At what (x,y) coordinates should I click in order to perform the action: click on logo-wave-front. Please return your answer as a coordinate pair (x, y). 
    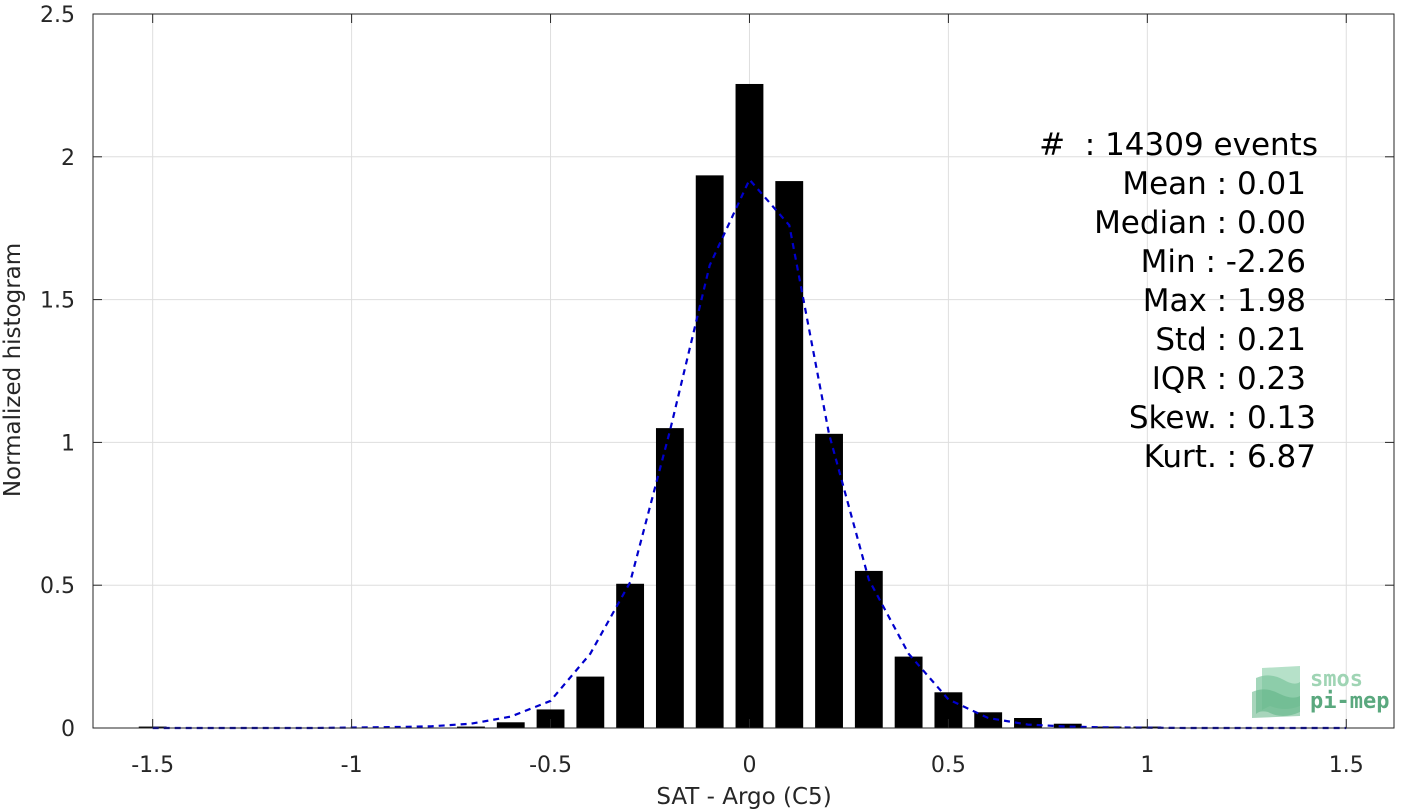
    Looking at the image, I should click on (1276, 703).